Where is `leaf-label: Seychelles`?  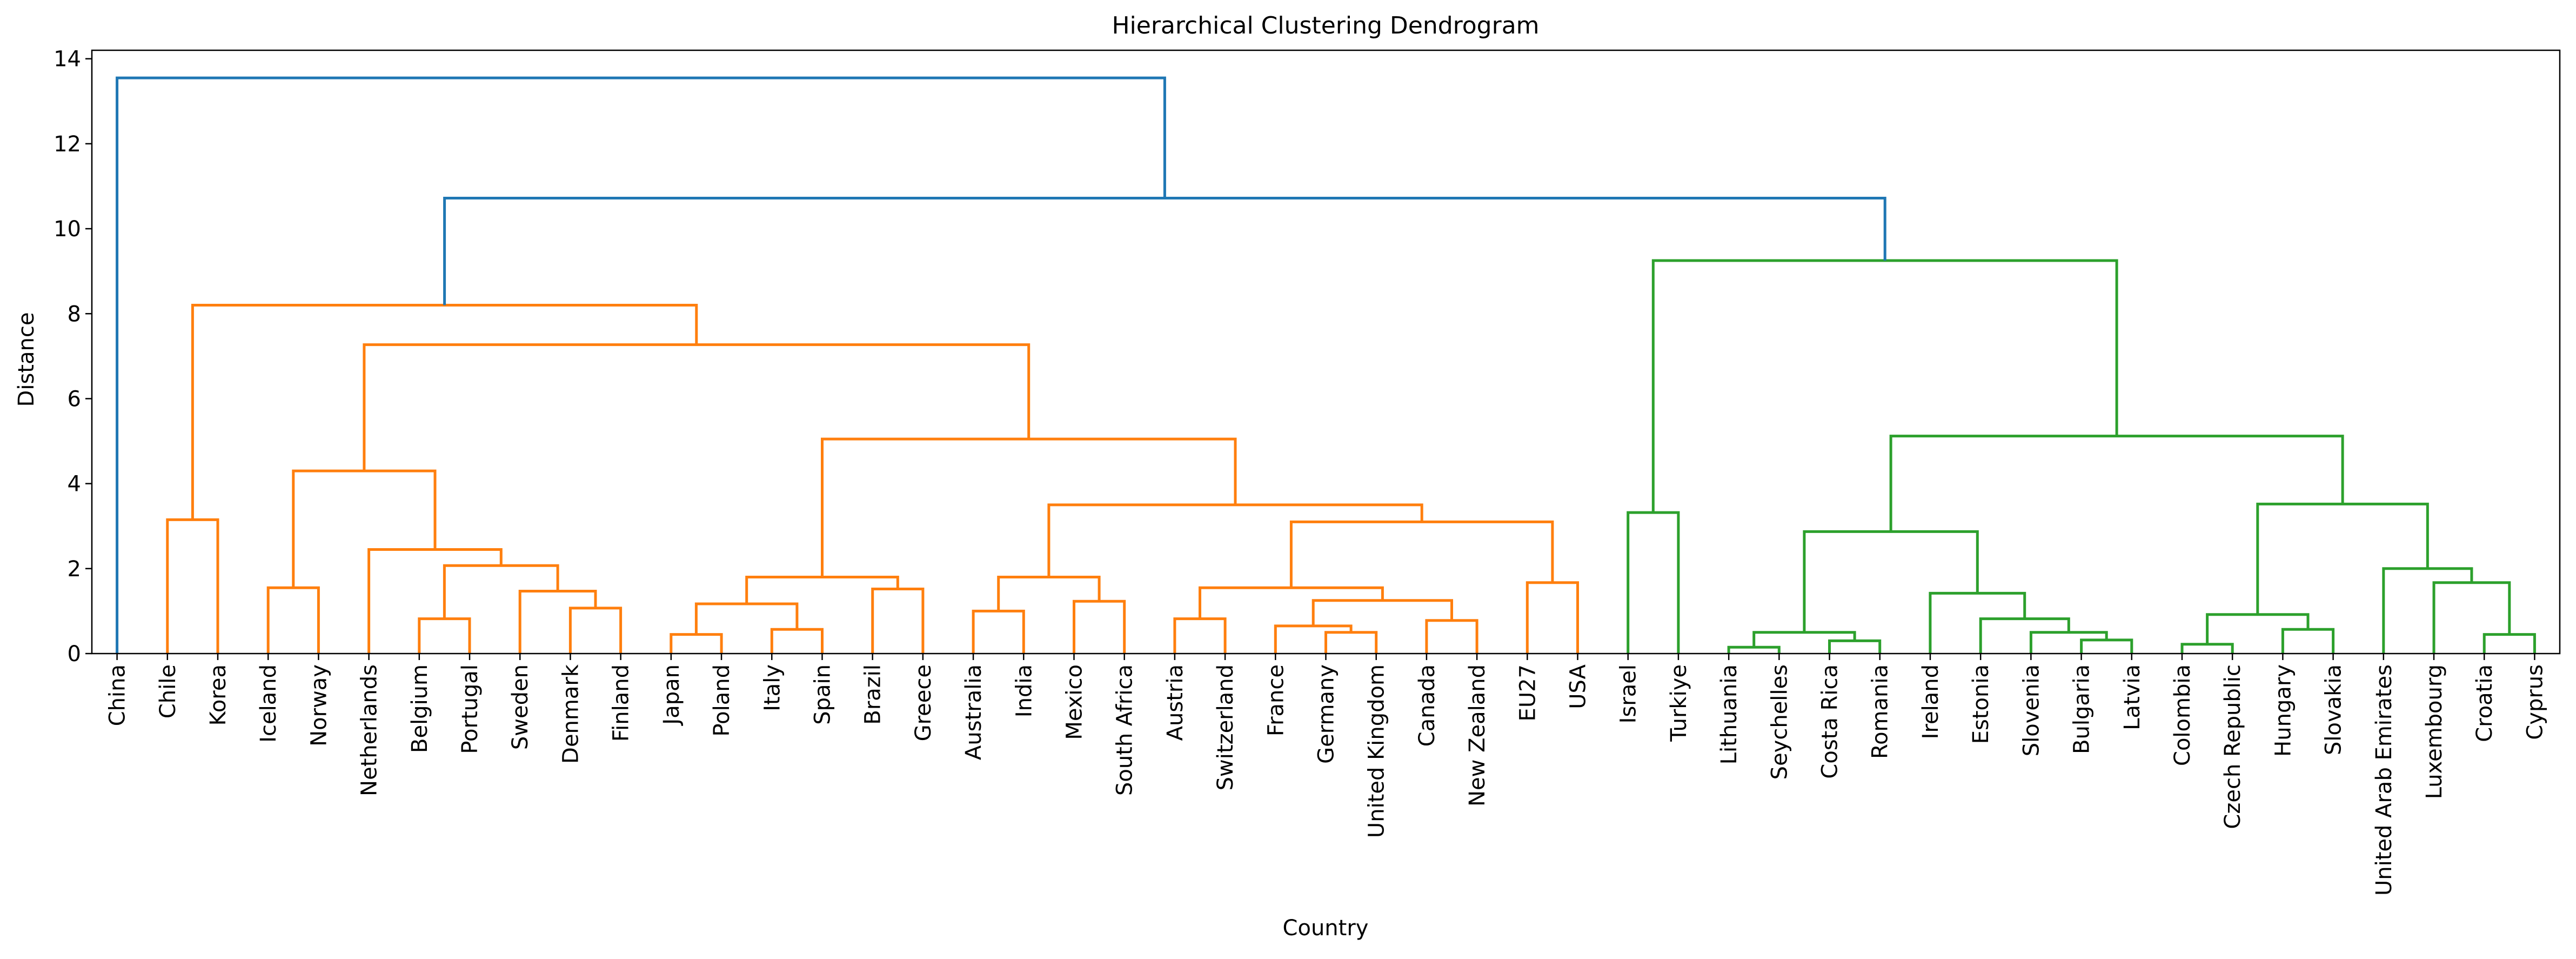 leaf-label: Seychelles is located at coordinates (1779, 722).